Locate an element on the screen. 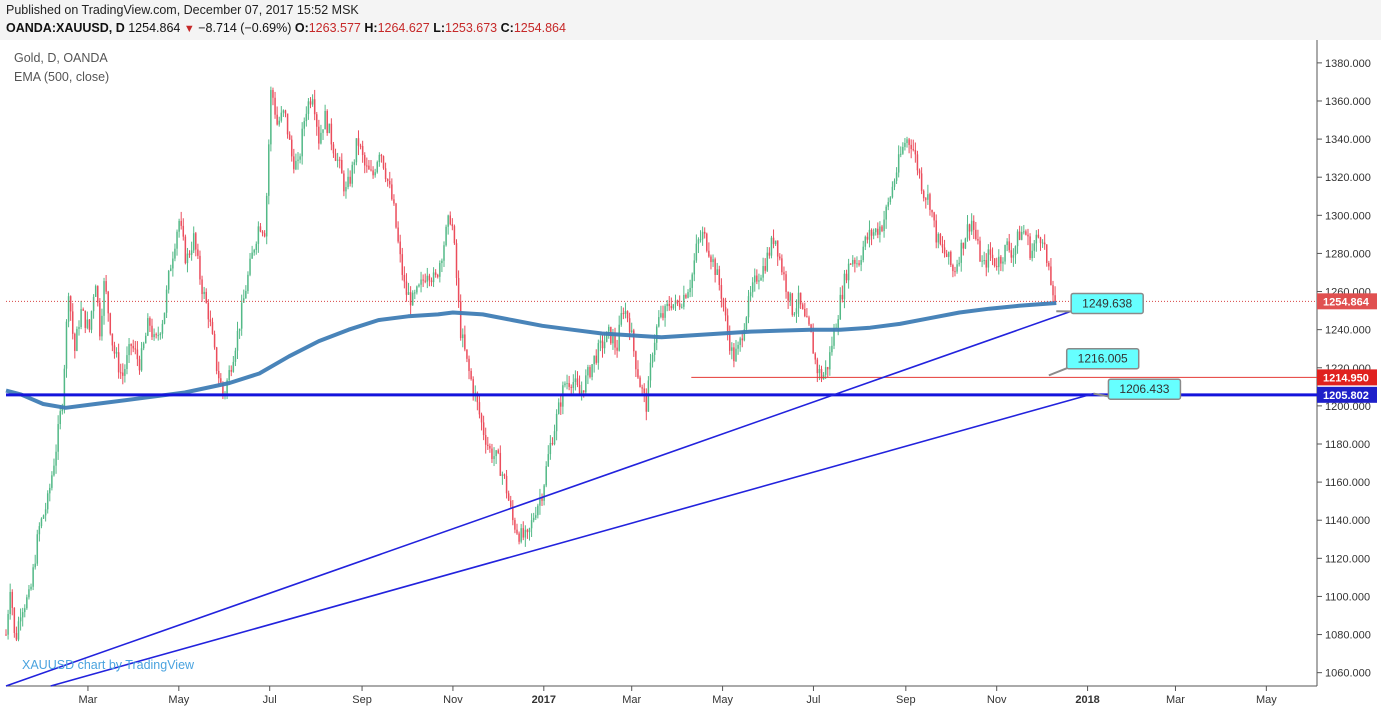 The height and width of the screenshot is (712, 1381). callout-box is located at coordinates (1107, 303).